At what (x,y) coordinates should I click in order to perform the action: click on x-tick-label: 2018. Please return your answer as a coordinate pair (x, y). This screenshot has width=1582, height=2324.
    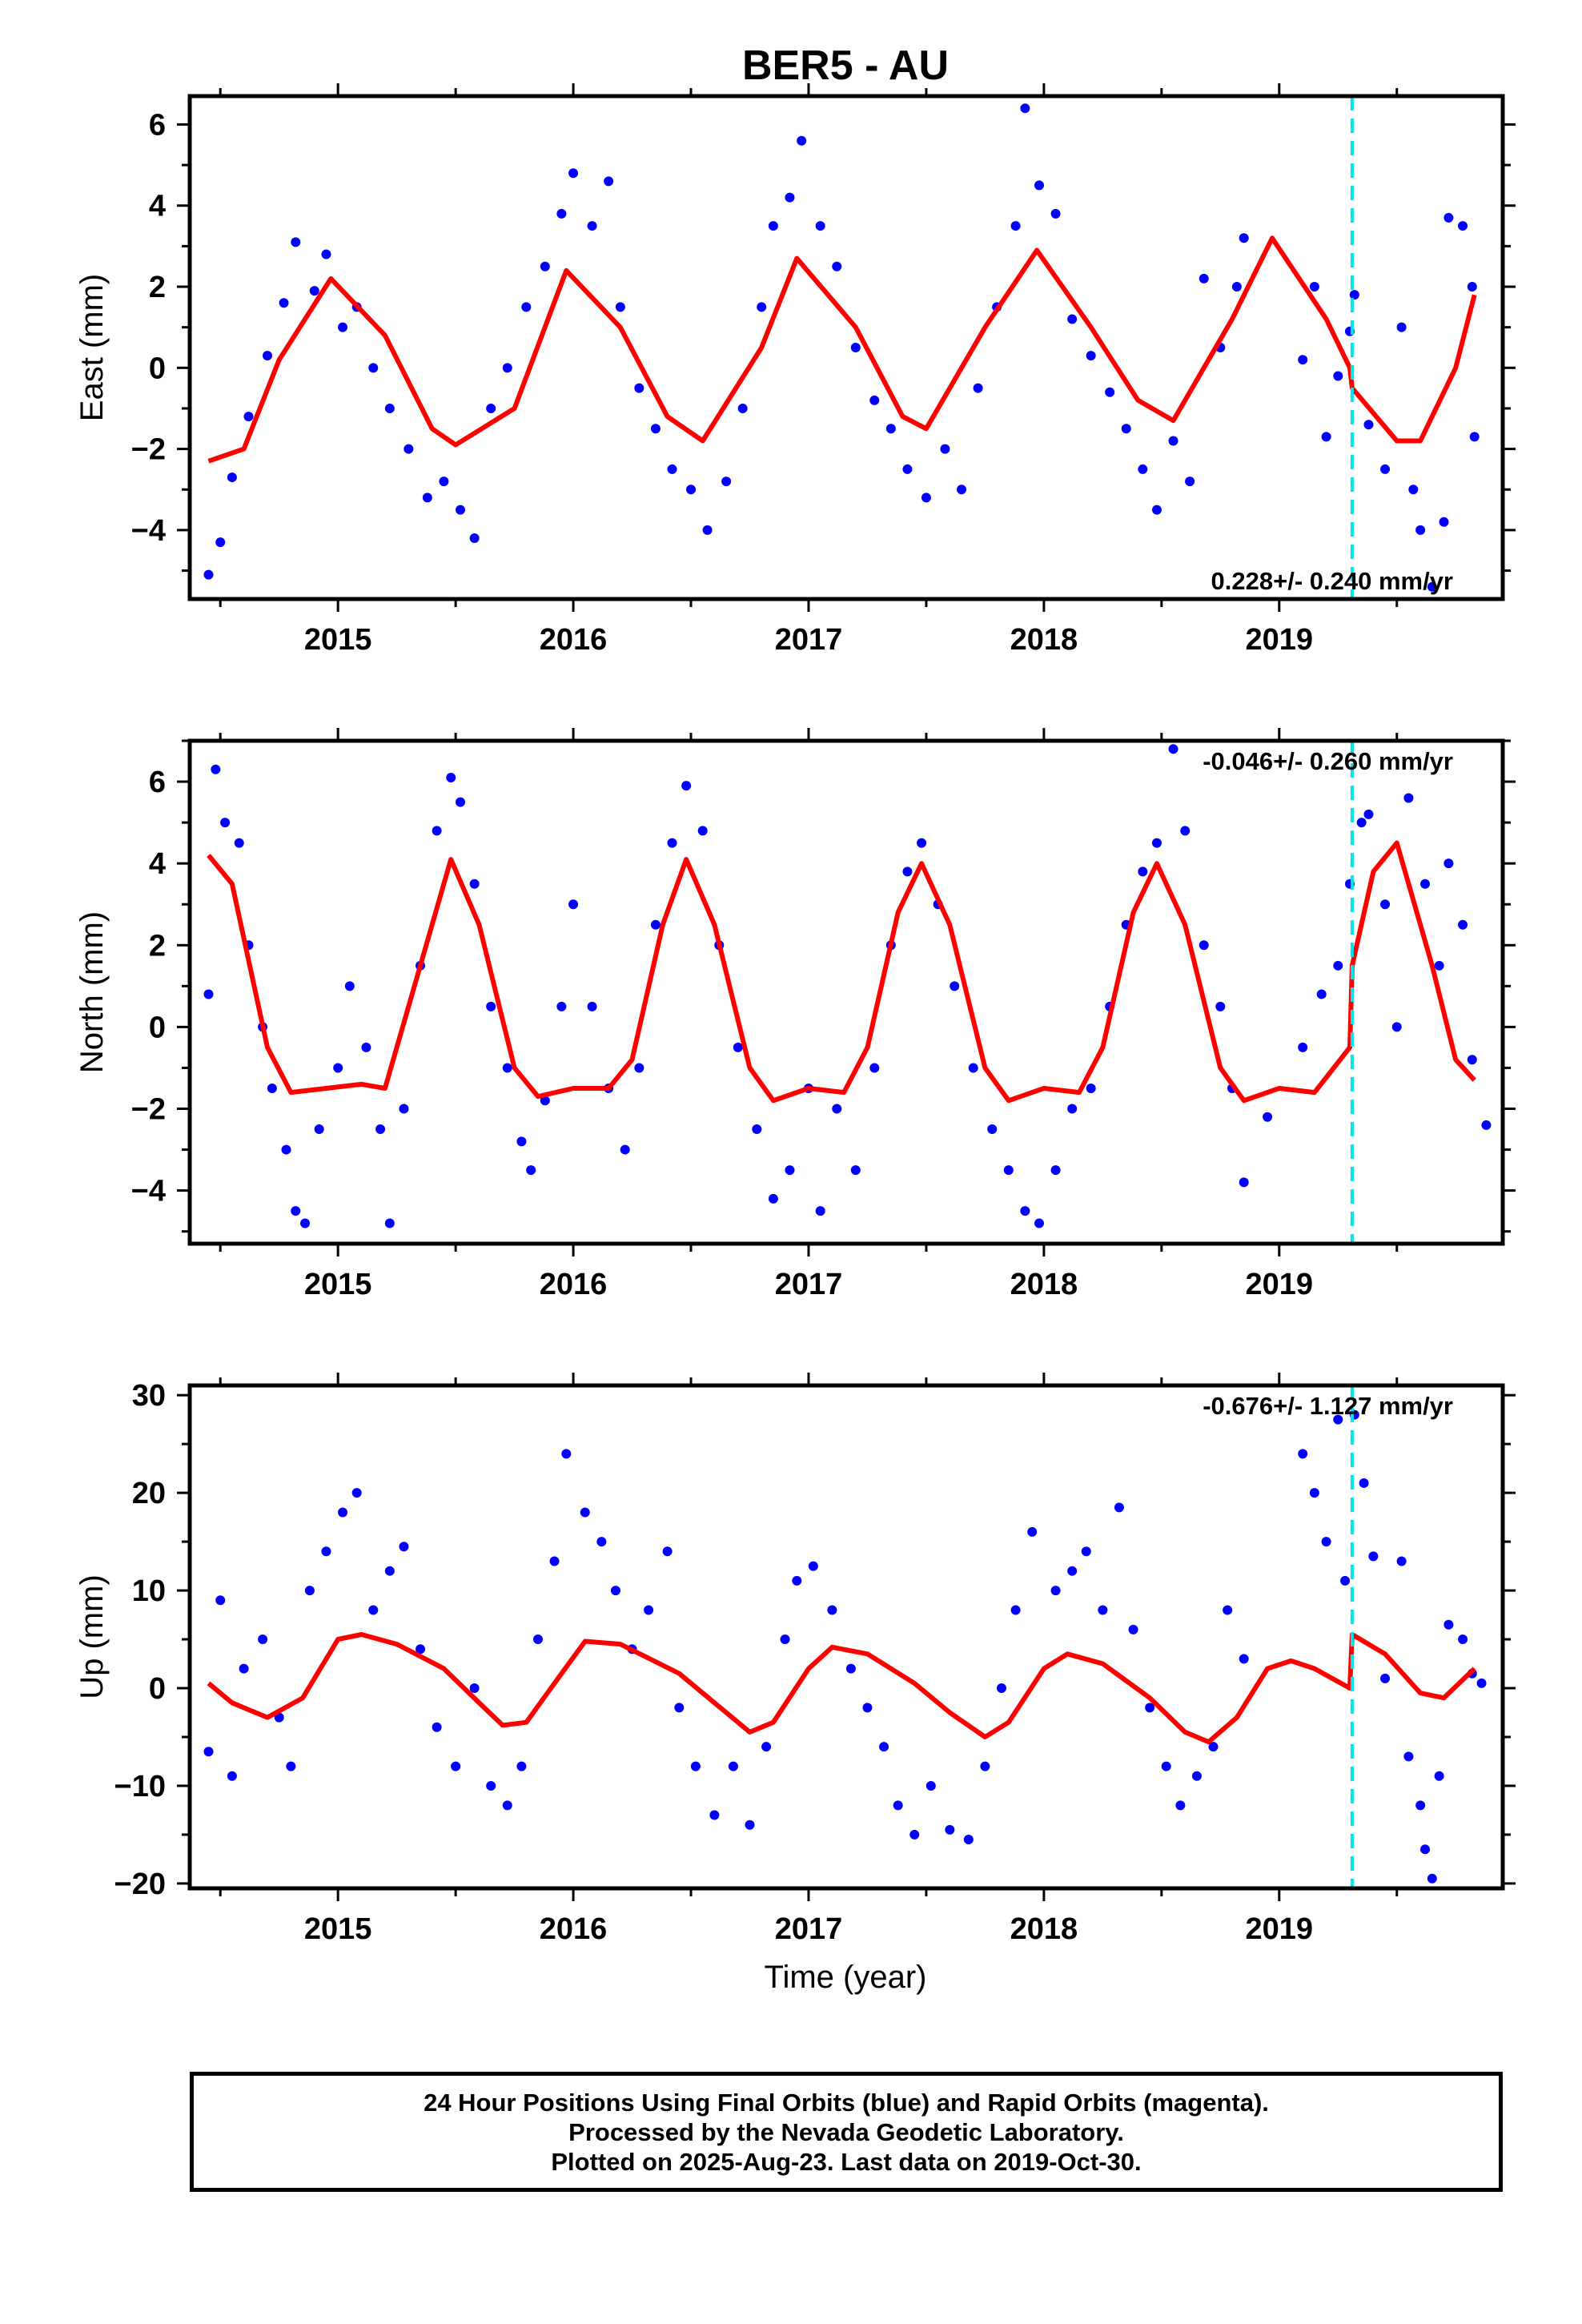
    Looking at the image, I should click on (1044, 640).